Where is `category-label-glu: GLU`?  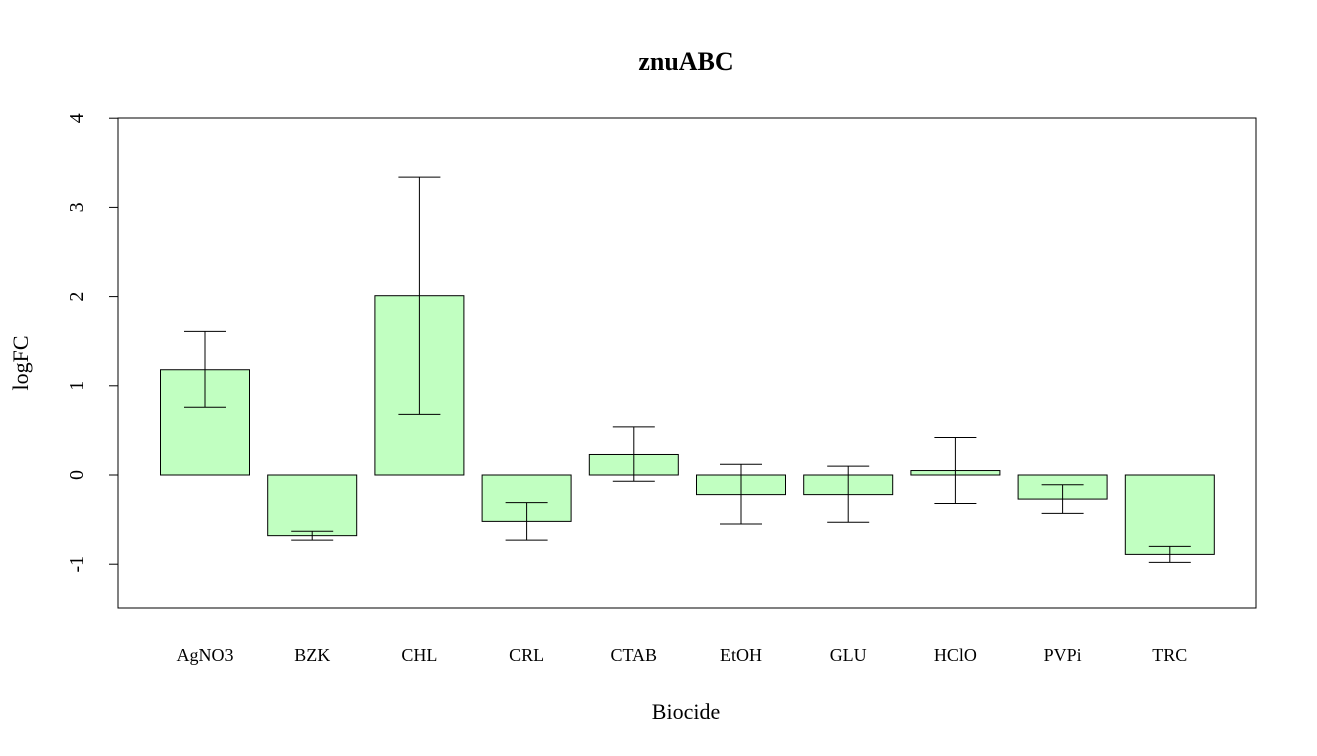 category-label-glu: GLU is located at coordinates (848, 655).